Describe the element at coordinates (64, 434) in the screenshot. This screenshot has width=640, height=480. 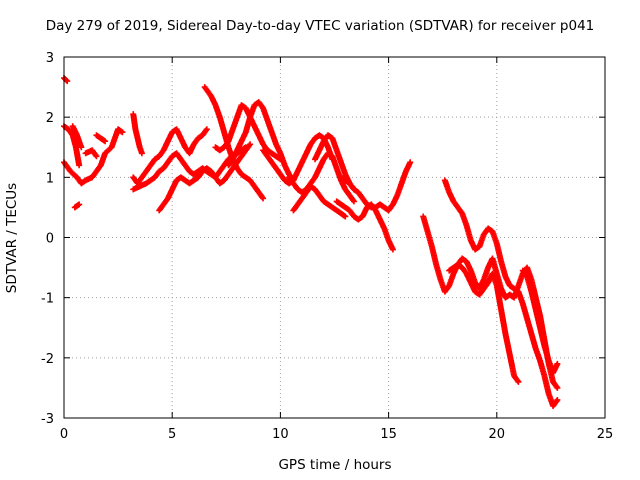
I see `x-tick-label: 0` at that location.